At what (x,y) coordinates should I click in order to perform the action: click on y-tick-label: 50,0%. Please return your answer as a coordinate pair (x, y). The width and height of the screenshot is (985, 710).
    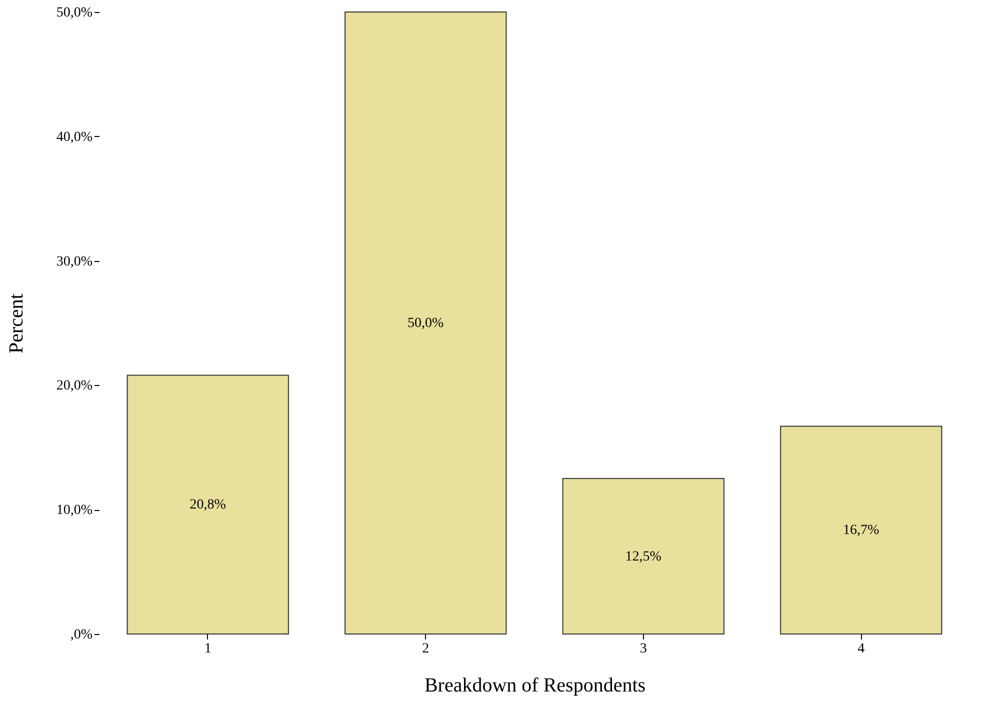
    Looking at the image, I should click on (74, 13).